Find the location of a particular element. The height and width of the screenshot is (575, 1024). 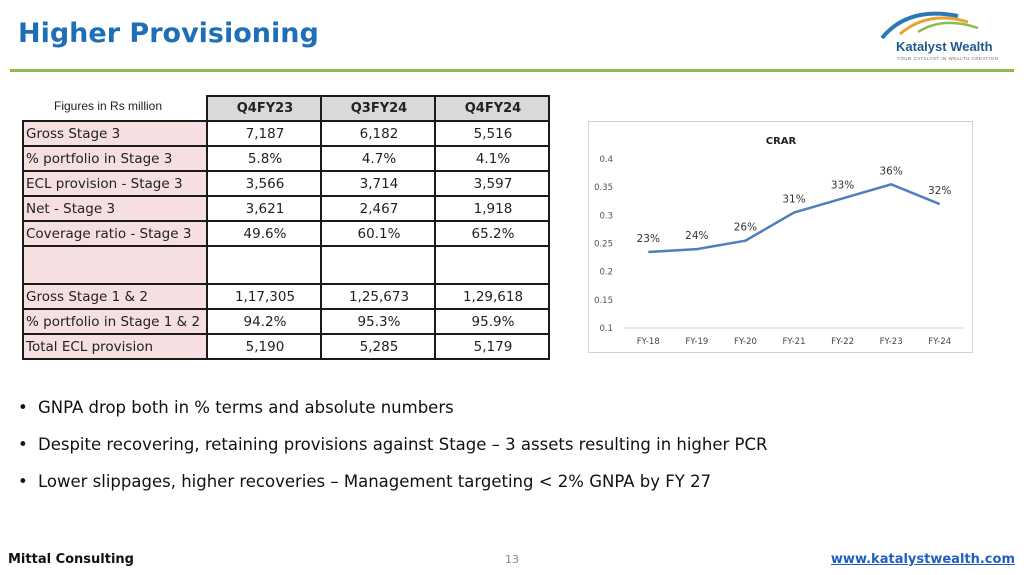

table-cell: 95.3% is located at coordinates (378, 321).